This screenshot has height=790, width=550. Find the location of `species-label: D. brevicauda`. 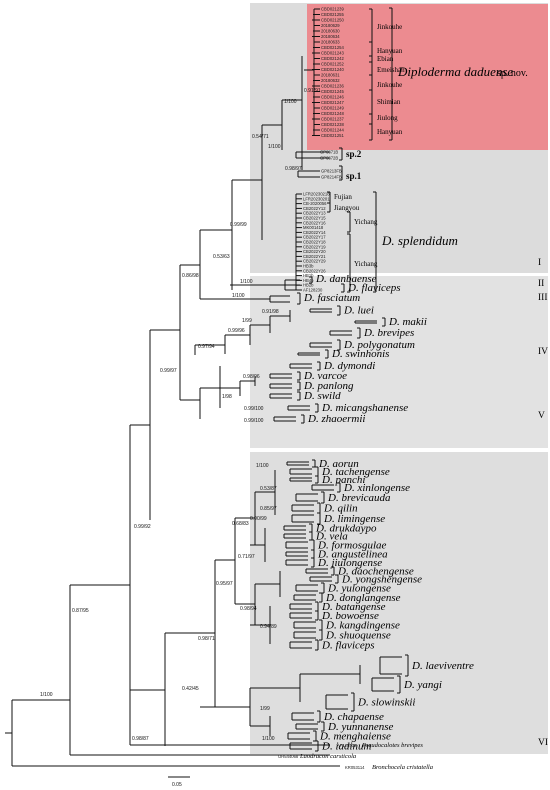

species-label: D. brevicauda is located at coordinates (359, 498).